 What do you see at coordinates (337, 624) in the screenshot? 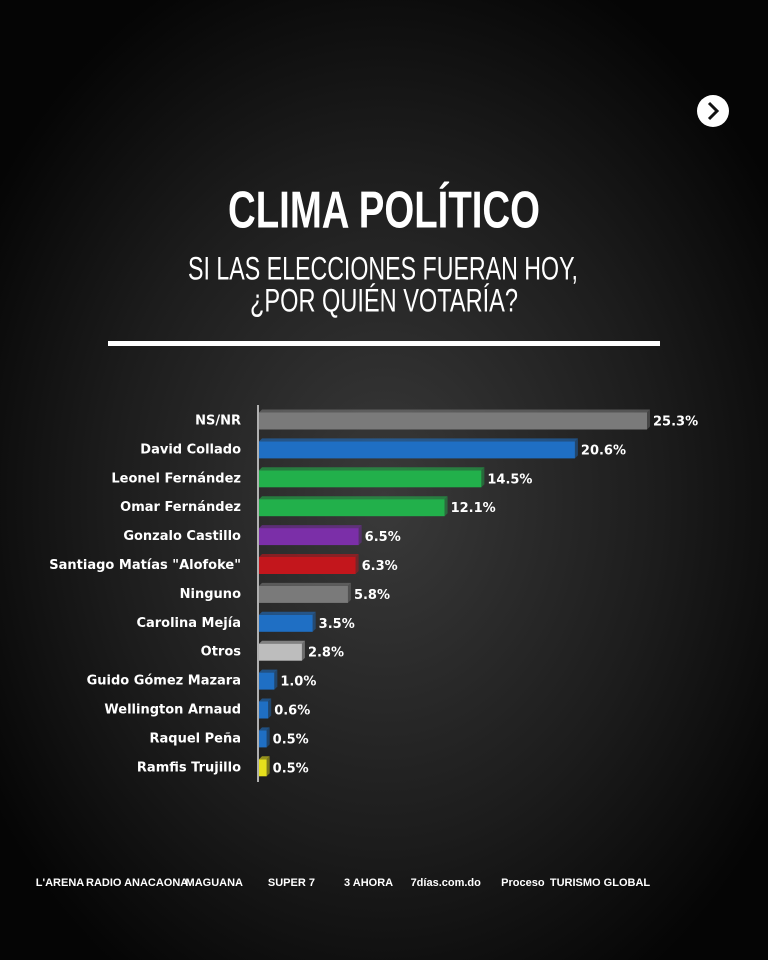
I see `value-label: 3.5%` at bounding box center [337, 624].